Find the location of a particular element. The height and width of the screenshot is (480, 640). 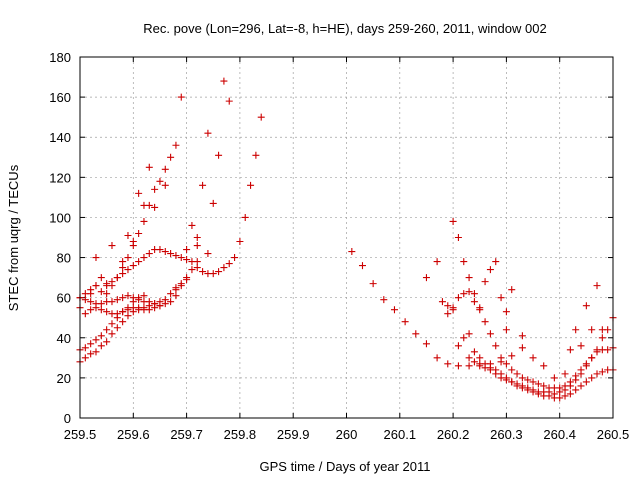

y-tick-label: 140 is located at coordinates (60, 137).